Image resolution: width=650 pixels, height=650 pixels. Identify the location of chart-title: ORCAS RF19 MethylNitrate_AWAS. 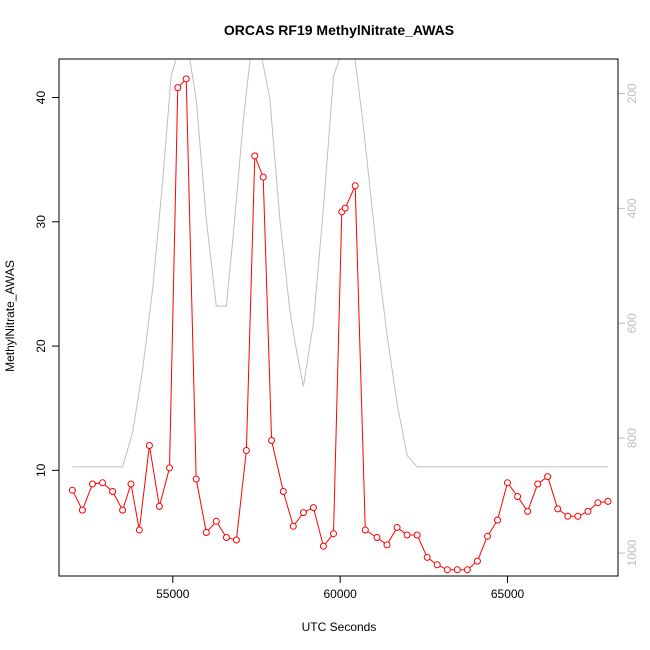
(339, 30).